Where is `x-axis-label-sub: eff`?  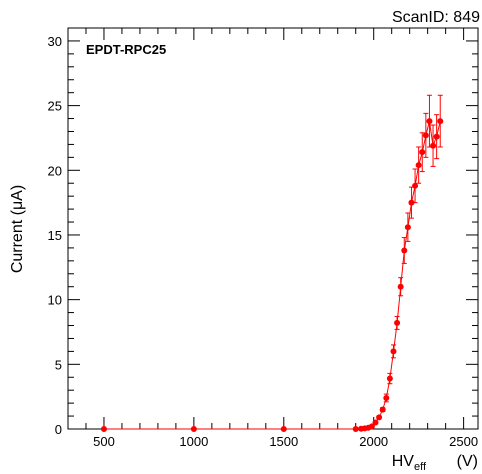
x-axis-label-sub: eff is located at coordinates (420, 467).